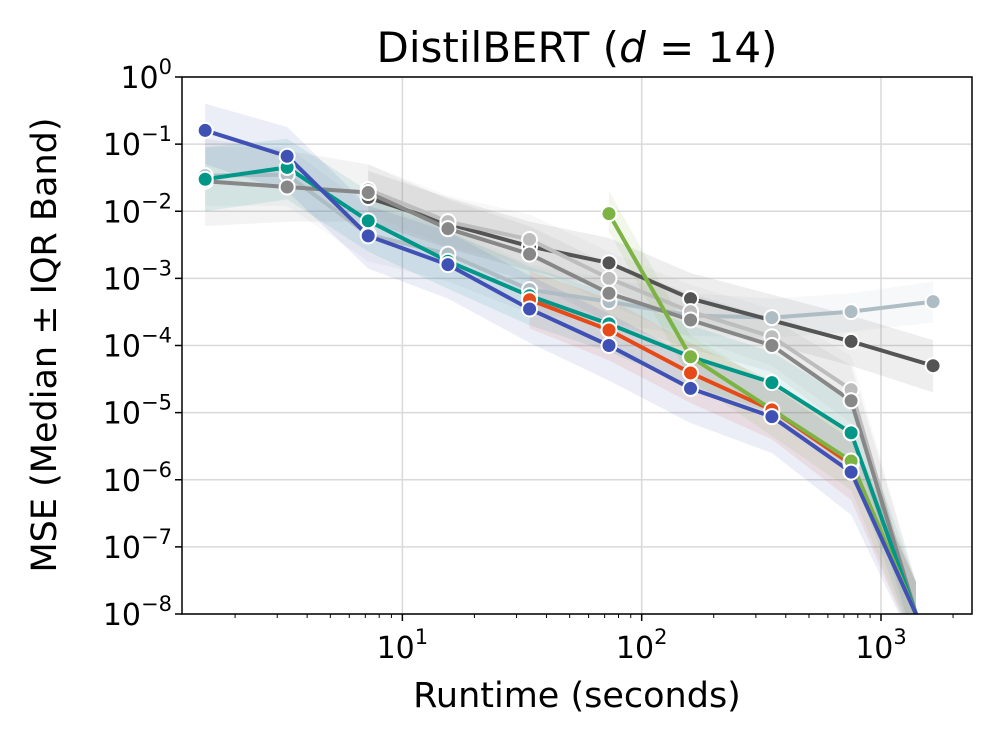  I want to click on x-tick-exponent: 1, so click(421, 637).